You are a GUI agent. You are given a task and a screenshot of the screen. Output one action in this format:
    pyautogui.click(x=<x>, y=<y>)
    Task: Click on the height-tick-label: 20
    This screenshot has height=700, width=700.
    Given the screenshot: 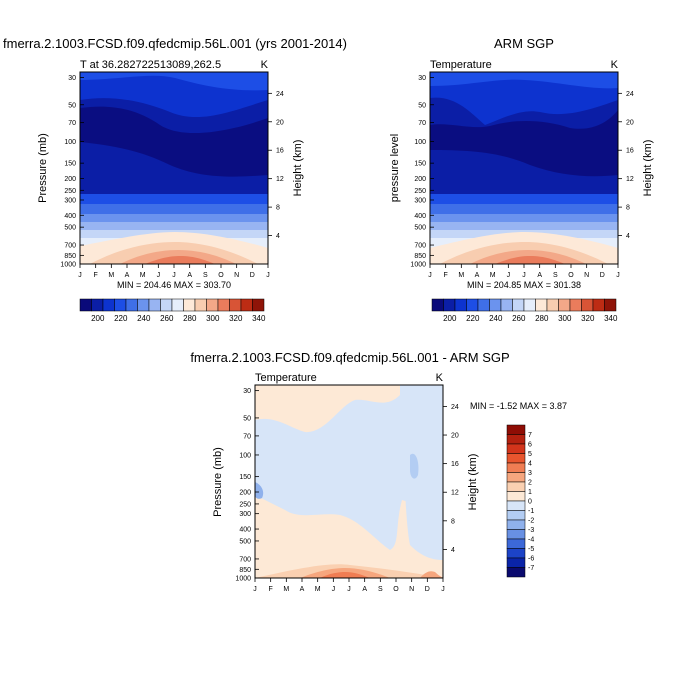 What is the action you would take?
    pyautogui.click(x=630, y=122)
    